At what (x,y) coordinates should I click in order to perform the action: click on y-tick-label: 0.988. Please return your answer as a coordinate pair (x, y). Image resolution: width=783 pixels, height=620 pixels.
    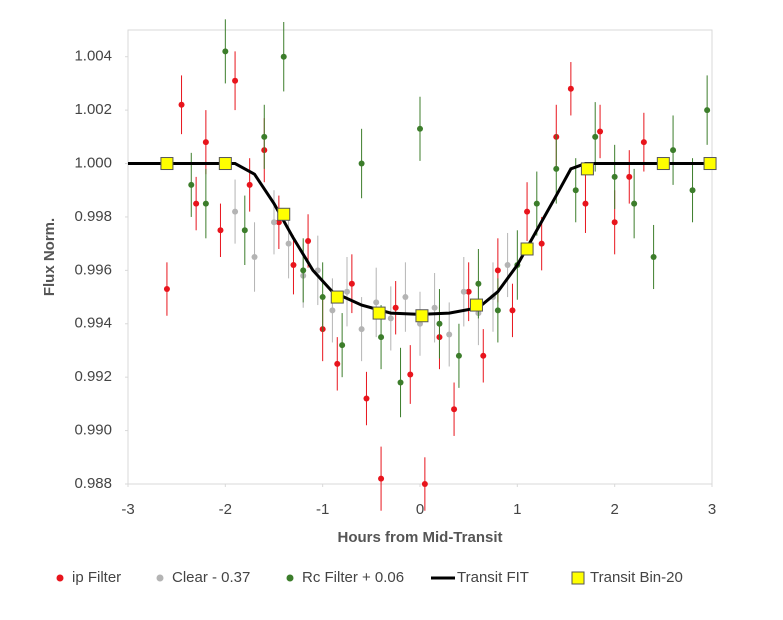
    Looking at the image, I should click on (93, 483).